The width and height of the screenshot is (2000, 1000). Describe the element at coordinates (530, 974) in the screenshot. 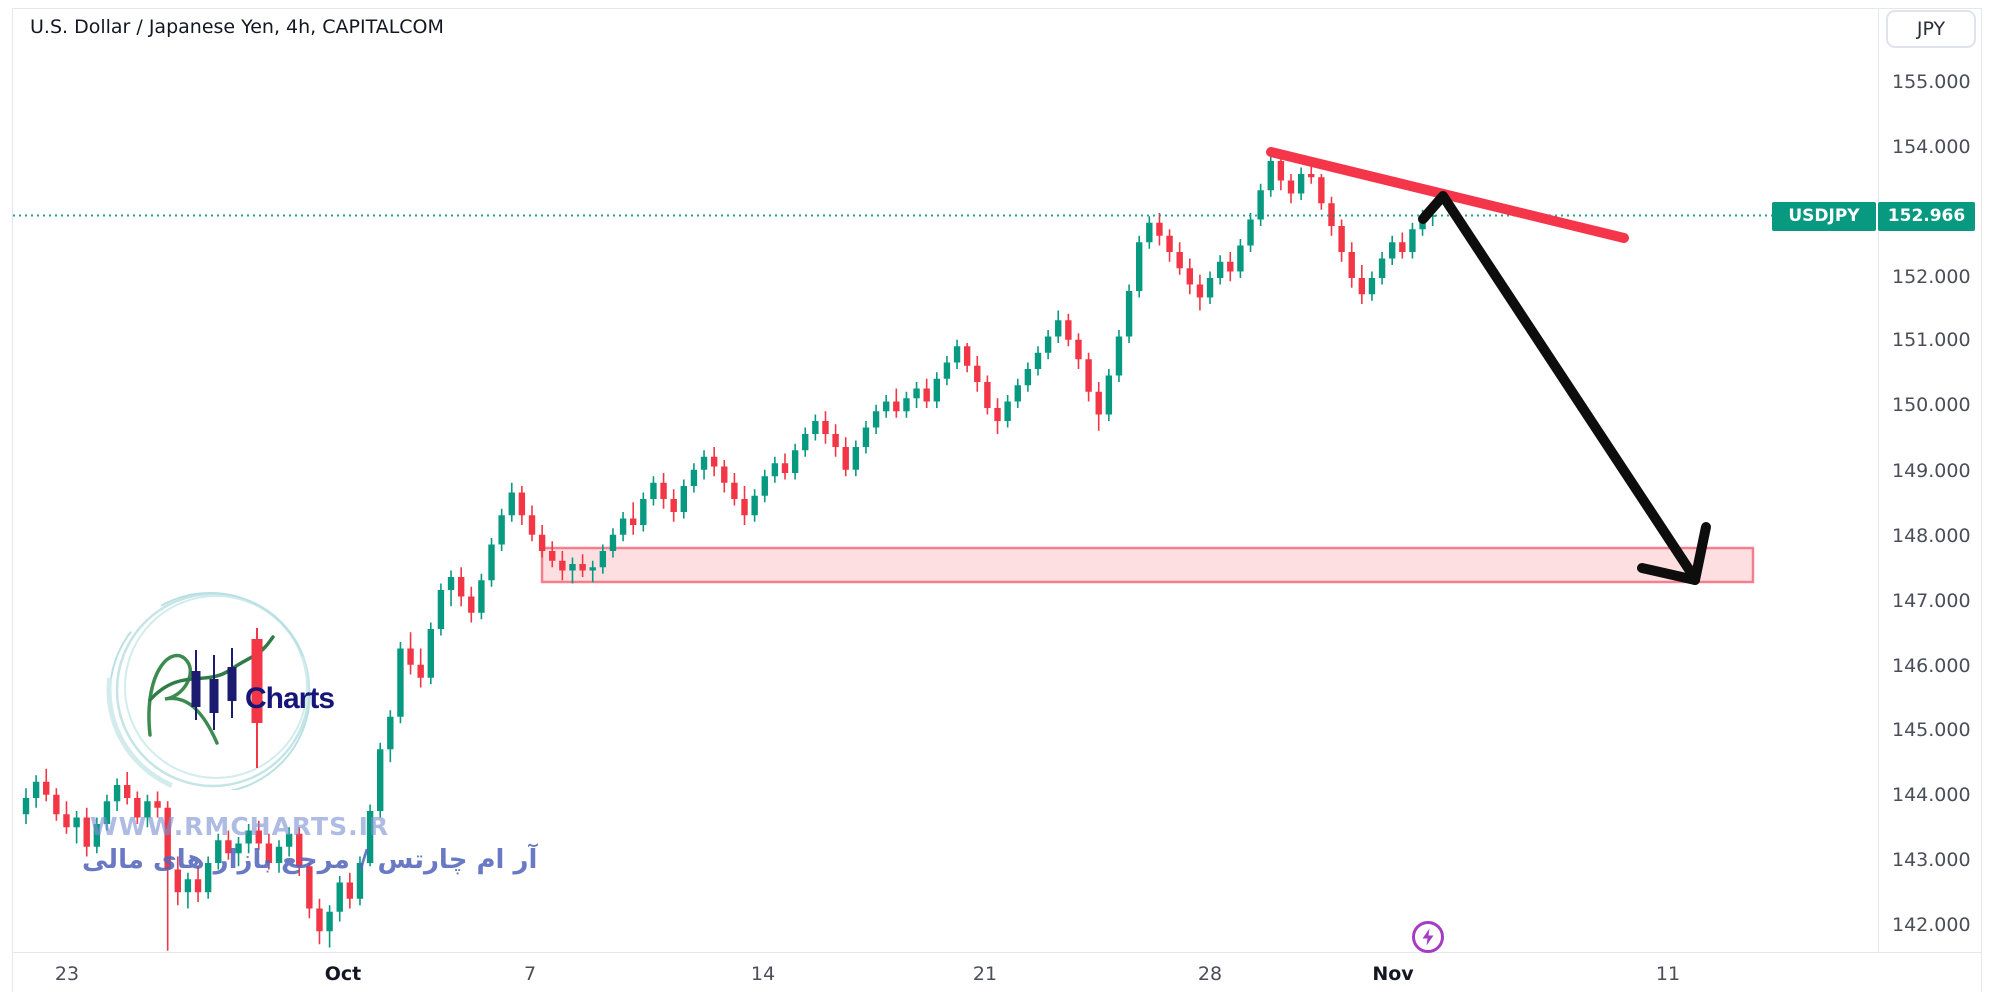

I see `time-tick-label: 7` at that location.